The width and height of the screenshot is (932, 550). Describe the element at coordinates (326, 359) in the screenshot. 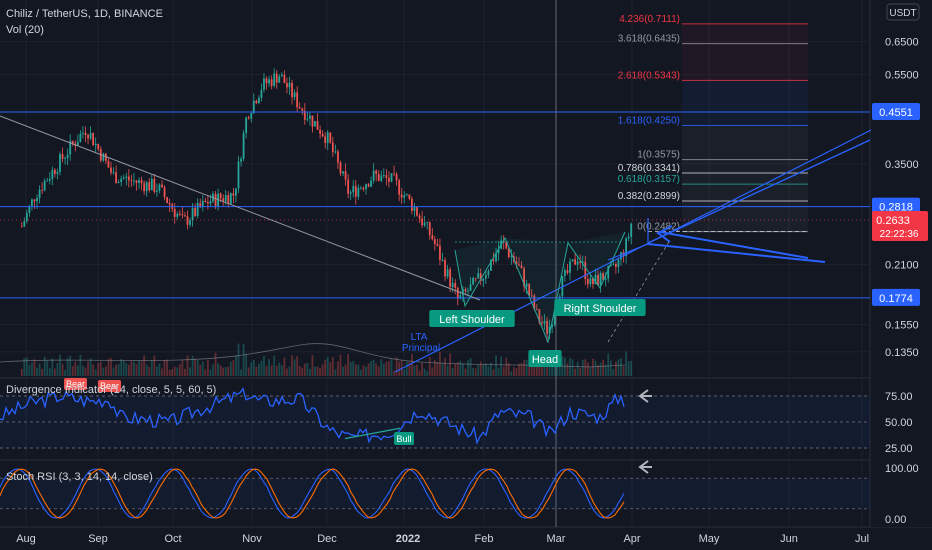

I see `volume-bars` at that location.